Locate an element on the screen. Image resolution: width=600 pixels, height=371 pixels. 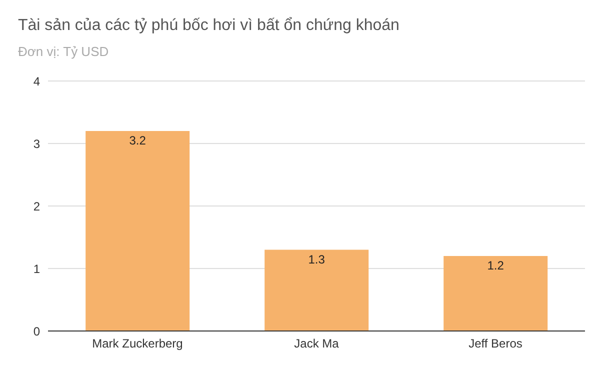
y-tick-label: 2 is located at coordinates (36, 206).